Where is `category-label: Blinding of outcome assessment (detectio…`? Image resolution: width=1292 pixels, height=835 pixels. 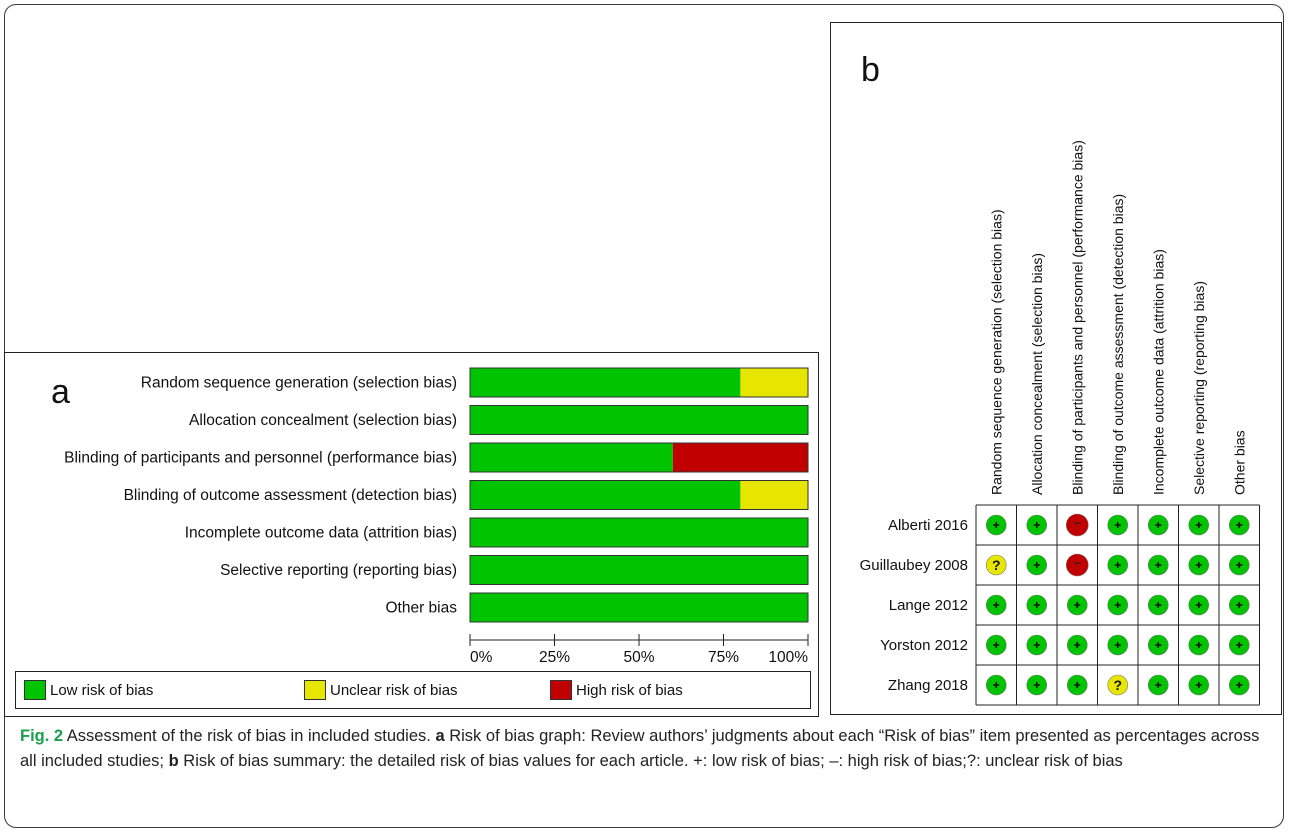
category-label: Blinding of outcome assessment (detectio… is located at coordinates (290, 495).